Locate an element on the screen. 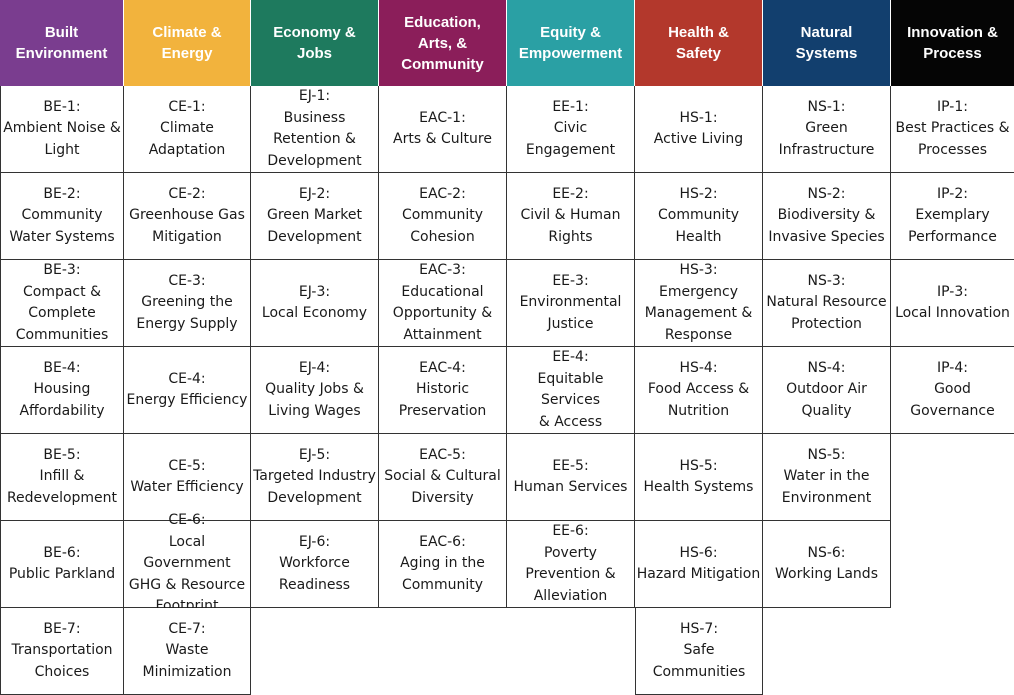 This screenshot has height=695, width=1014. objective-cell: IP-1: Best Practices & Processes is located at coordinates (952, 129).